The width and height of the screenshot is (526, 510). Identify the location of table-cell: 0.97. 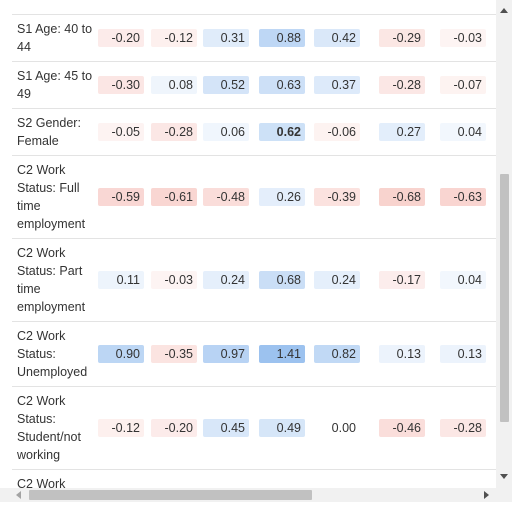
(226, 354).